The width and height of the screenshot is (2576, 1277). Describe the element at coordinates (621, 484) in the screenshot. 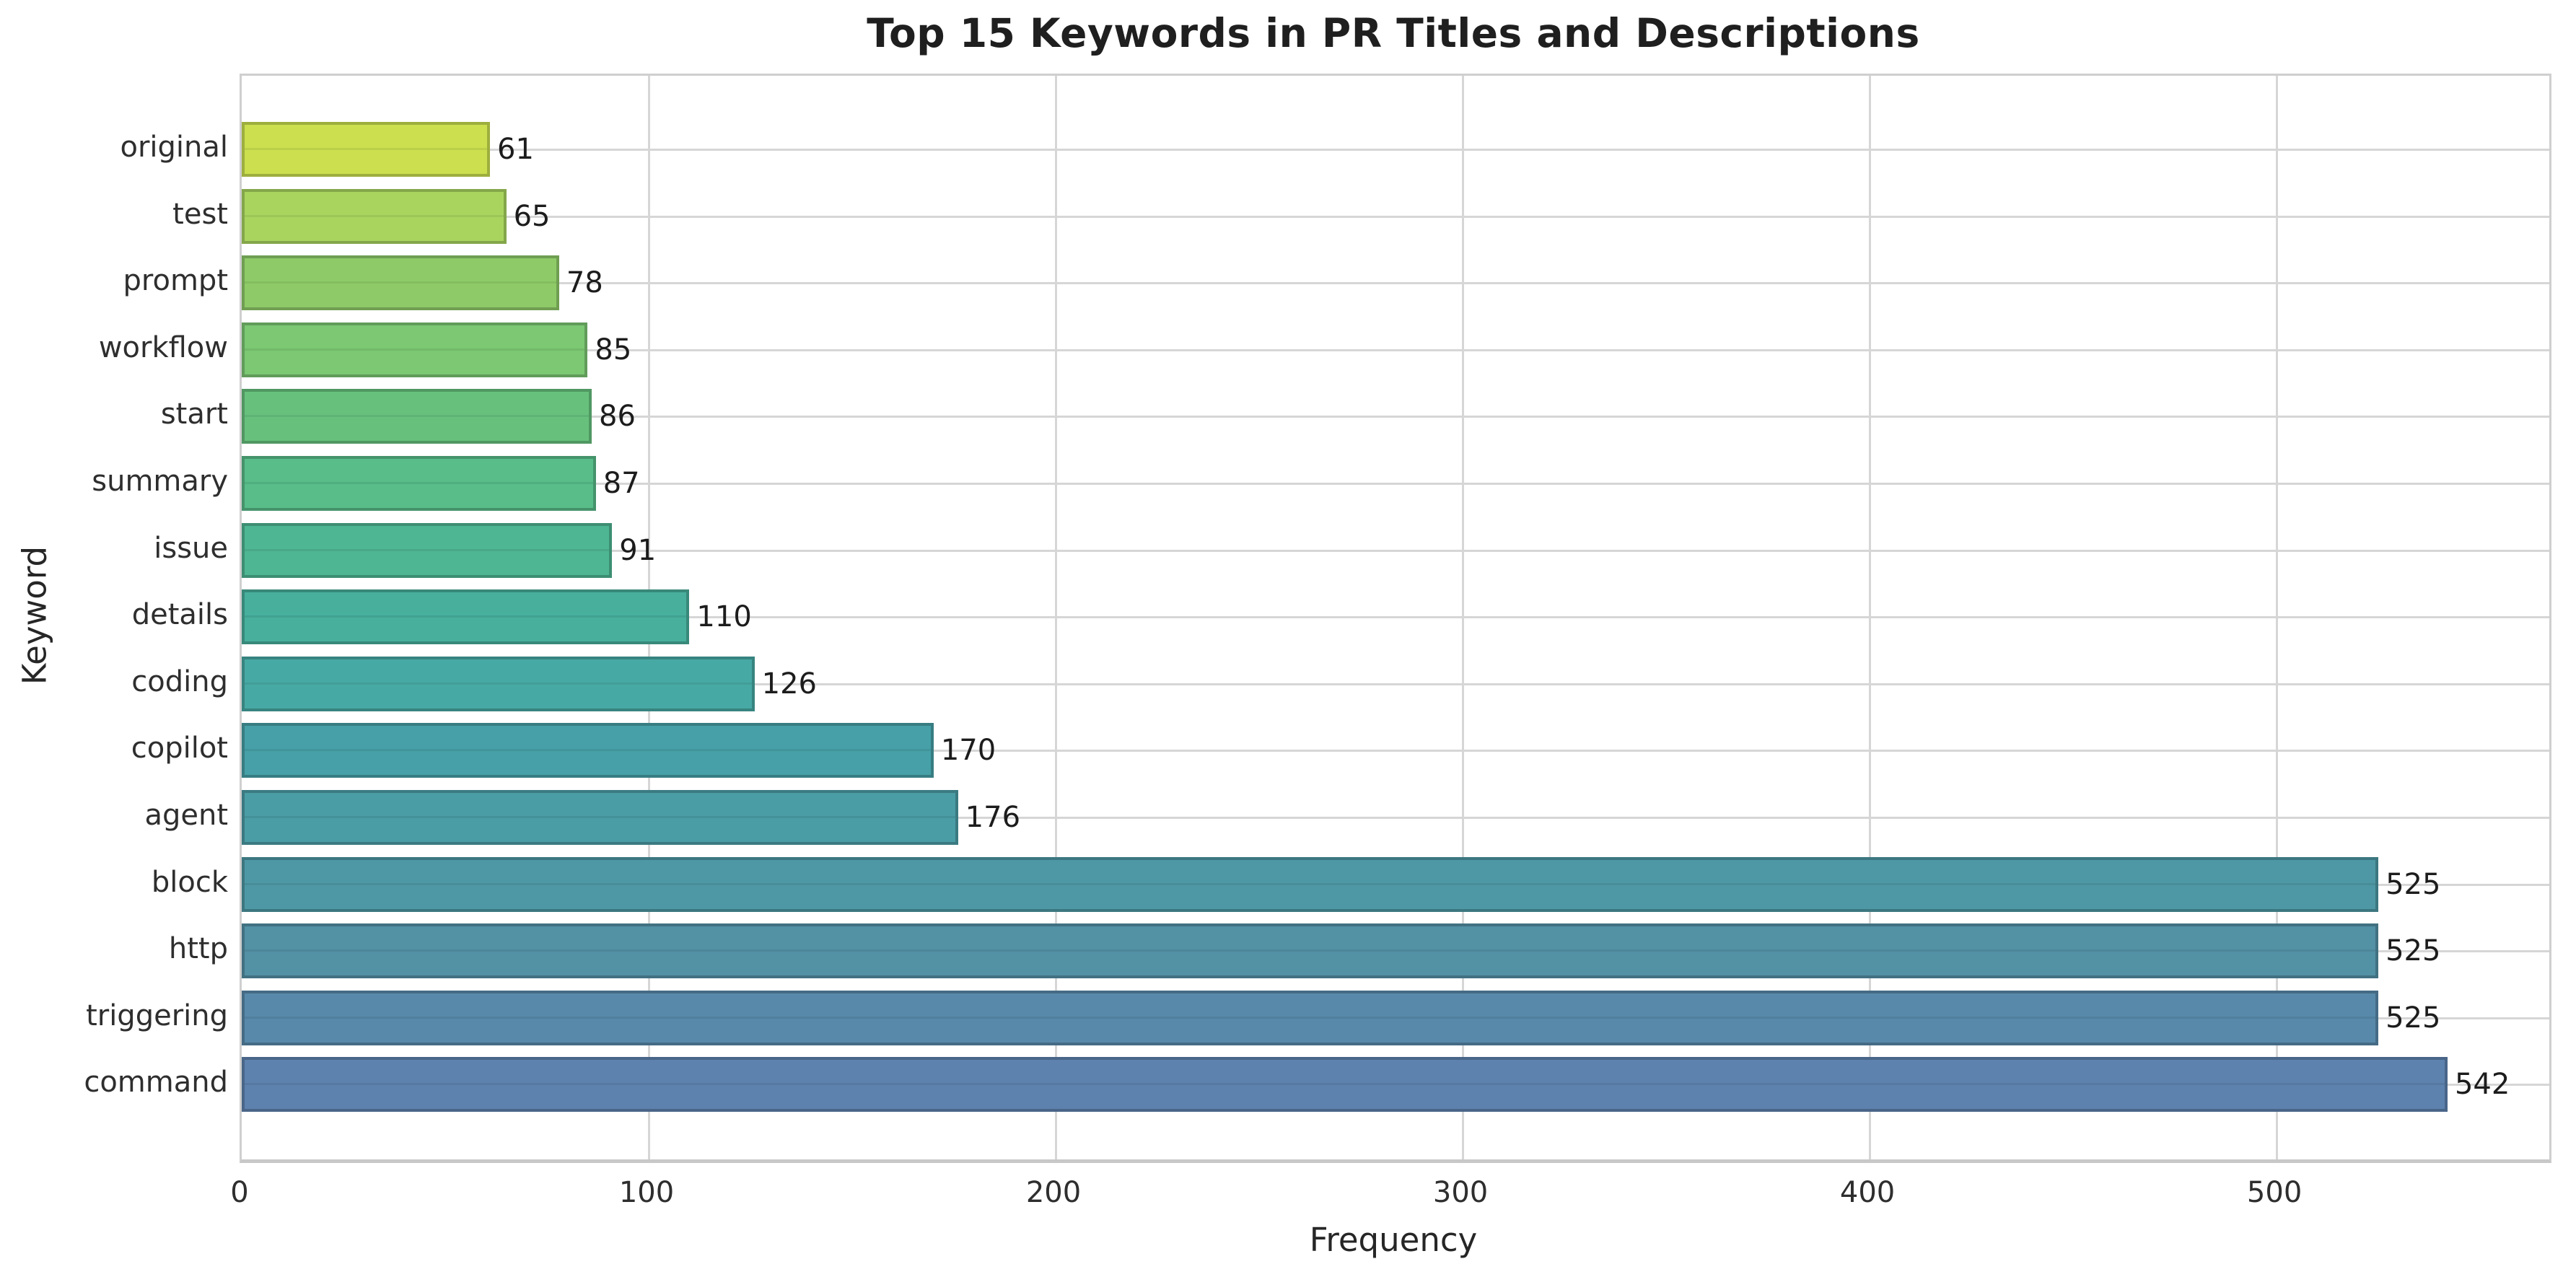

I see `value-label-summary: 87` at that location.